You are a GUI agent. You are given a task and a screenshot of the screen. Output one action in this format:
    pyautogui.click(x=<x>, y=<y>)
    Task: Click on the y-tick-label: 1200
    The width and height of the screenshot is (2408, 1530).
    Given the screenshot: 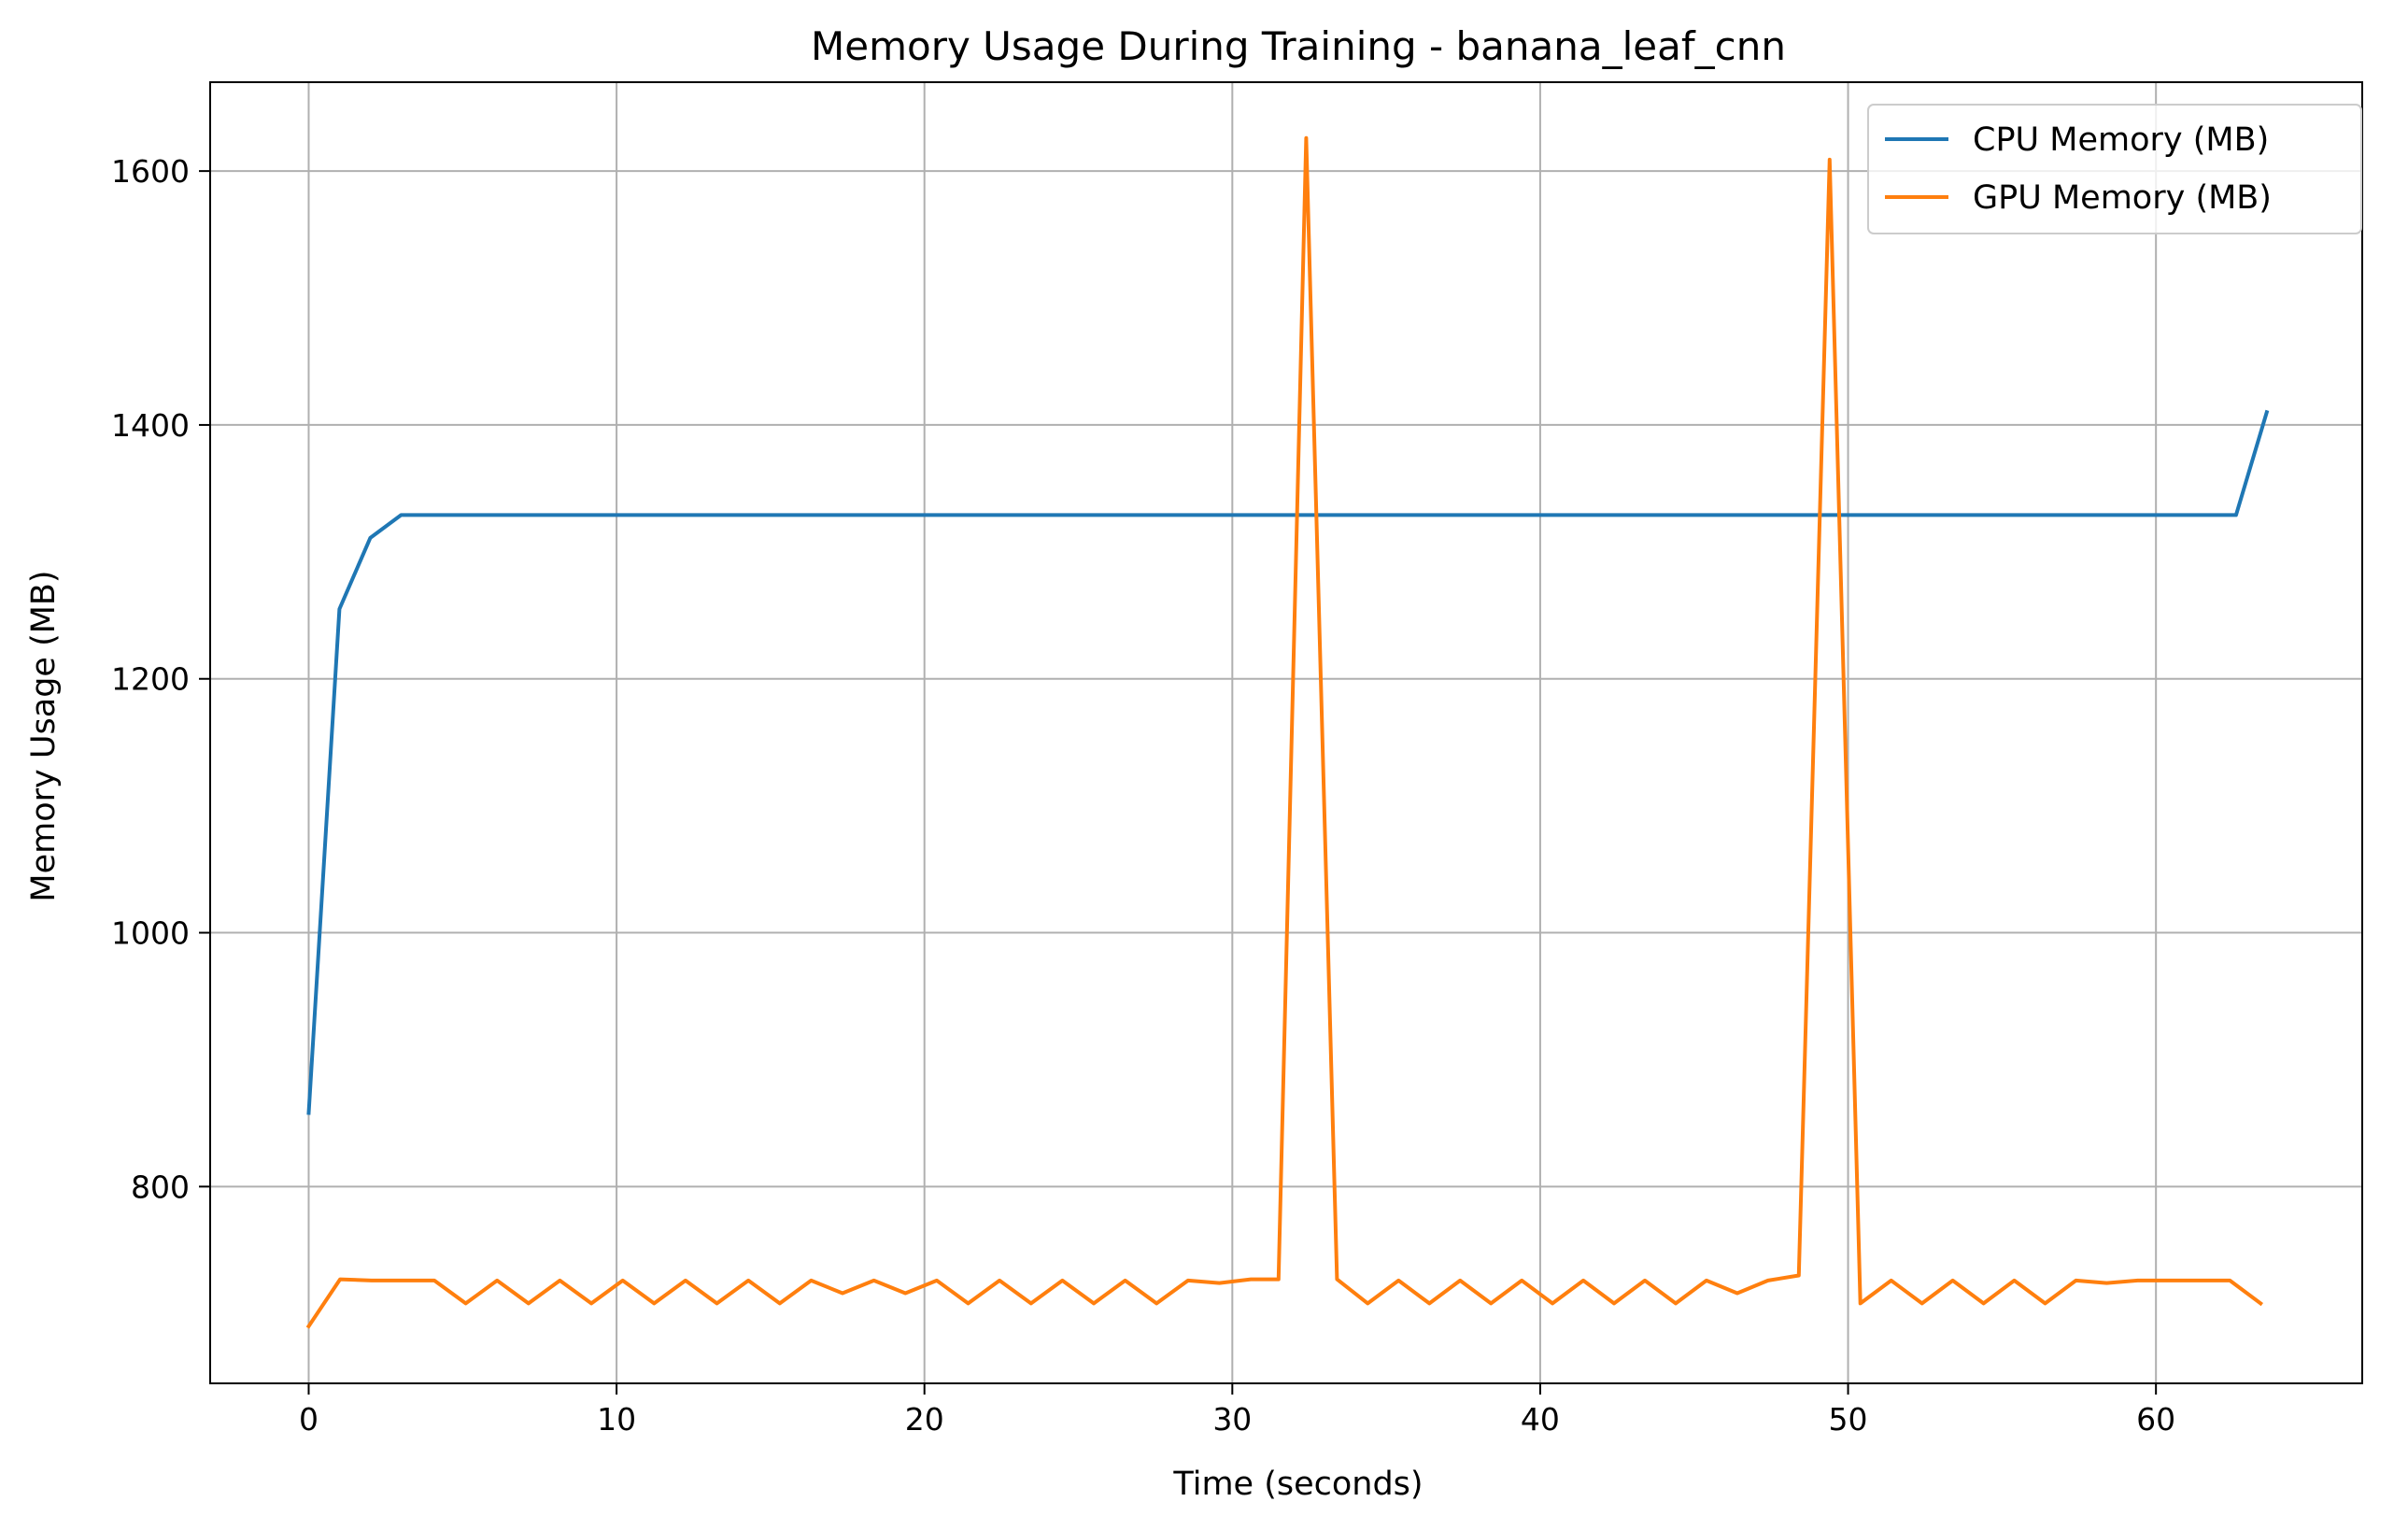 What is the action you would take?
    pyautogui.click(x=150, y=679)
    